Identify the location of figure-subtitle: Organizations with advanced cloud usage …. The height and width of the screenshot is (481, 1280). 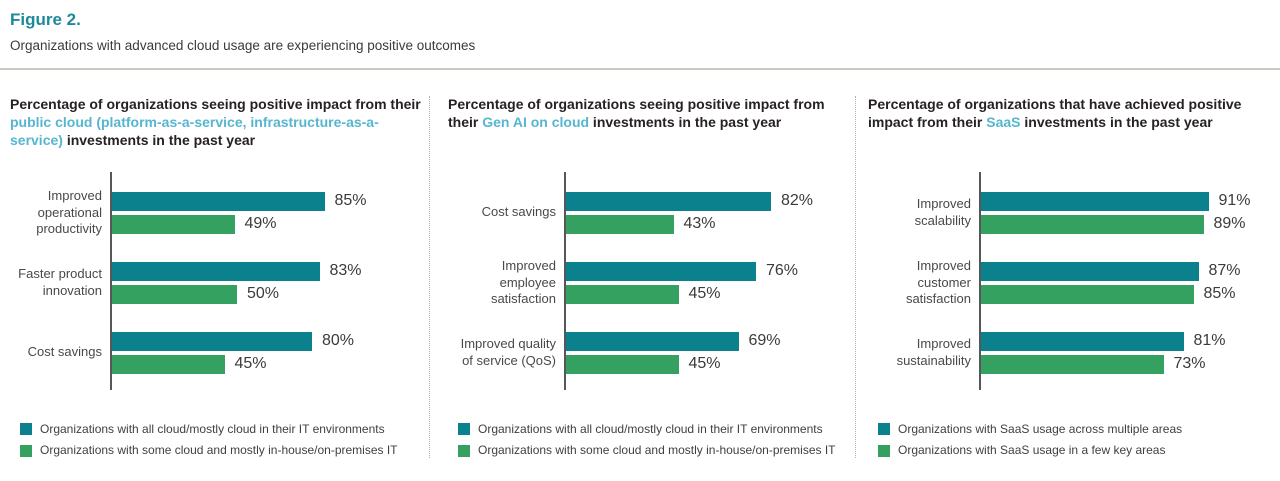
(243, 46).